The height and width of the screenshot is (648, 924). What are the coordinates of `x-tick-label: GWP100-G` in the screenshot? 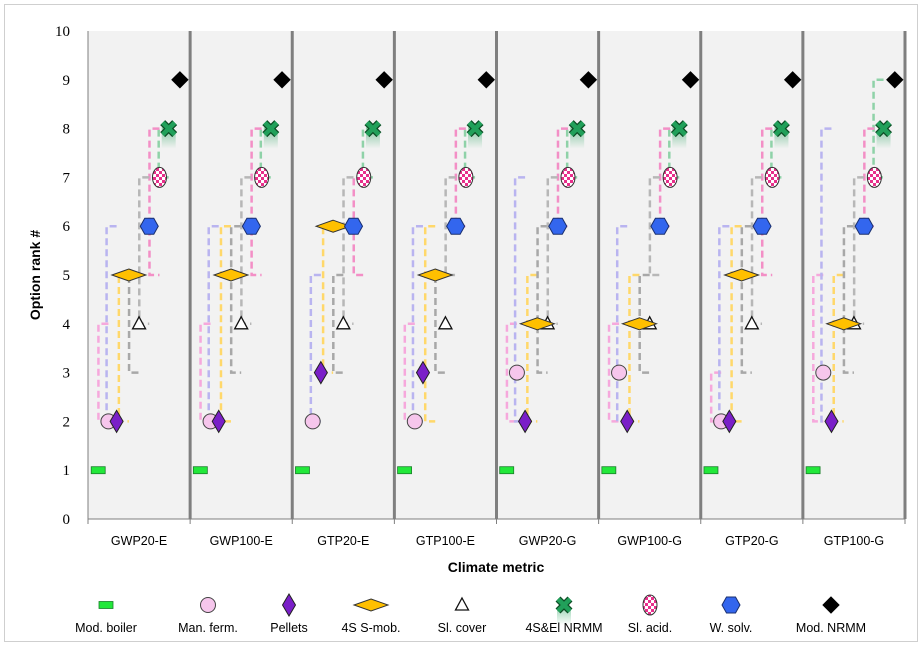 It's located at (649, 541).